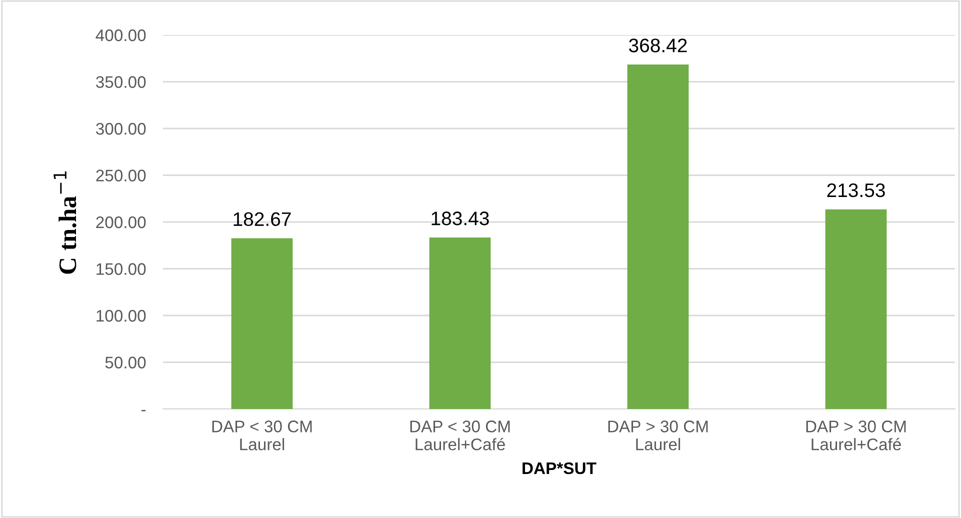 The height and width of the screenshot is (518, 961). I want to click on data-label: 368.42, so click(658, 45).